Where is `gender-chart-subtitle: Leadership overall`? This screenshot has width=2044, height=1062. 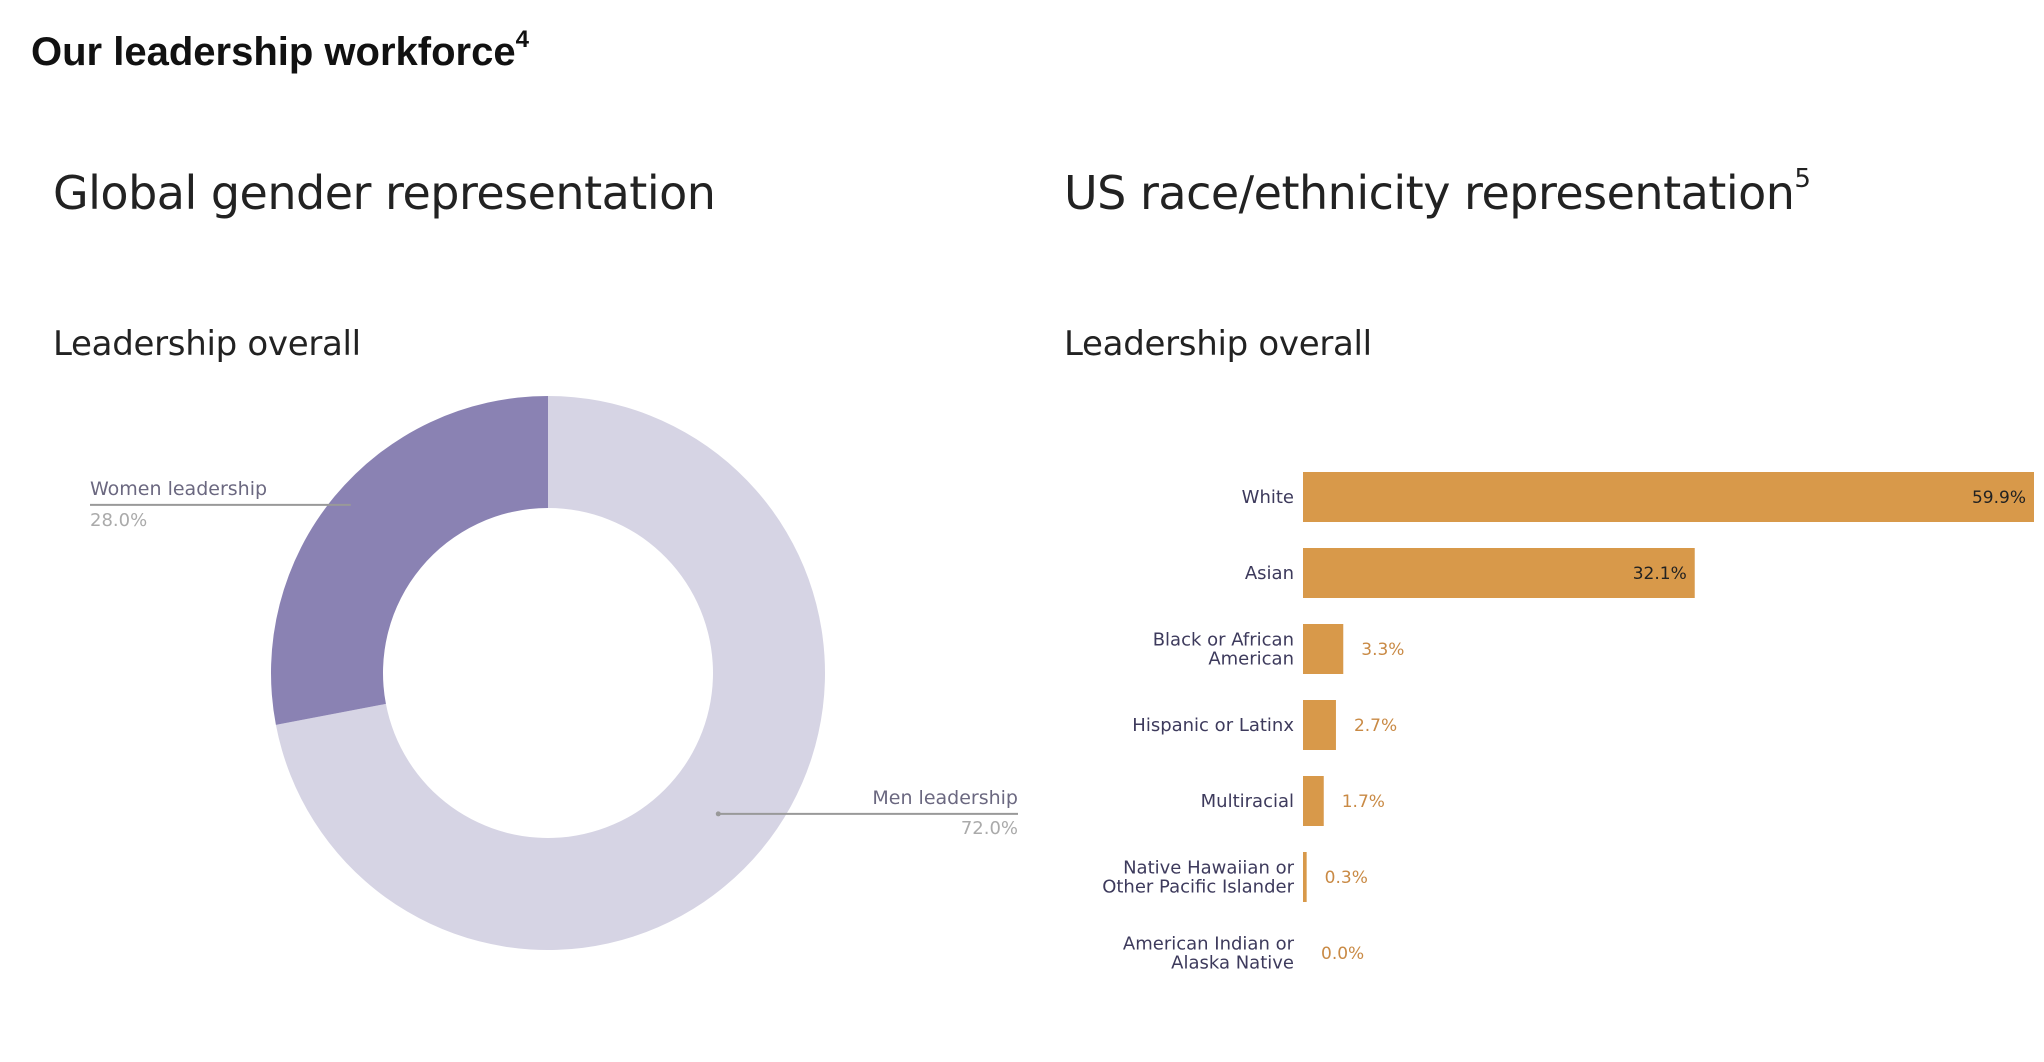
gender-chart-subtitle: Leadership overall is located at coordinates (207, 344).